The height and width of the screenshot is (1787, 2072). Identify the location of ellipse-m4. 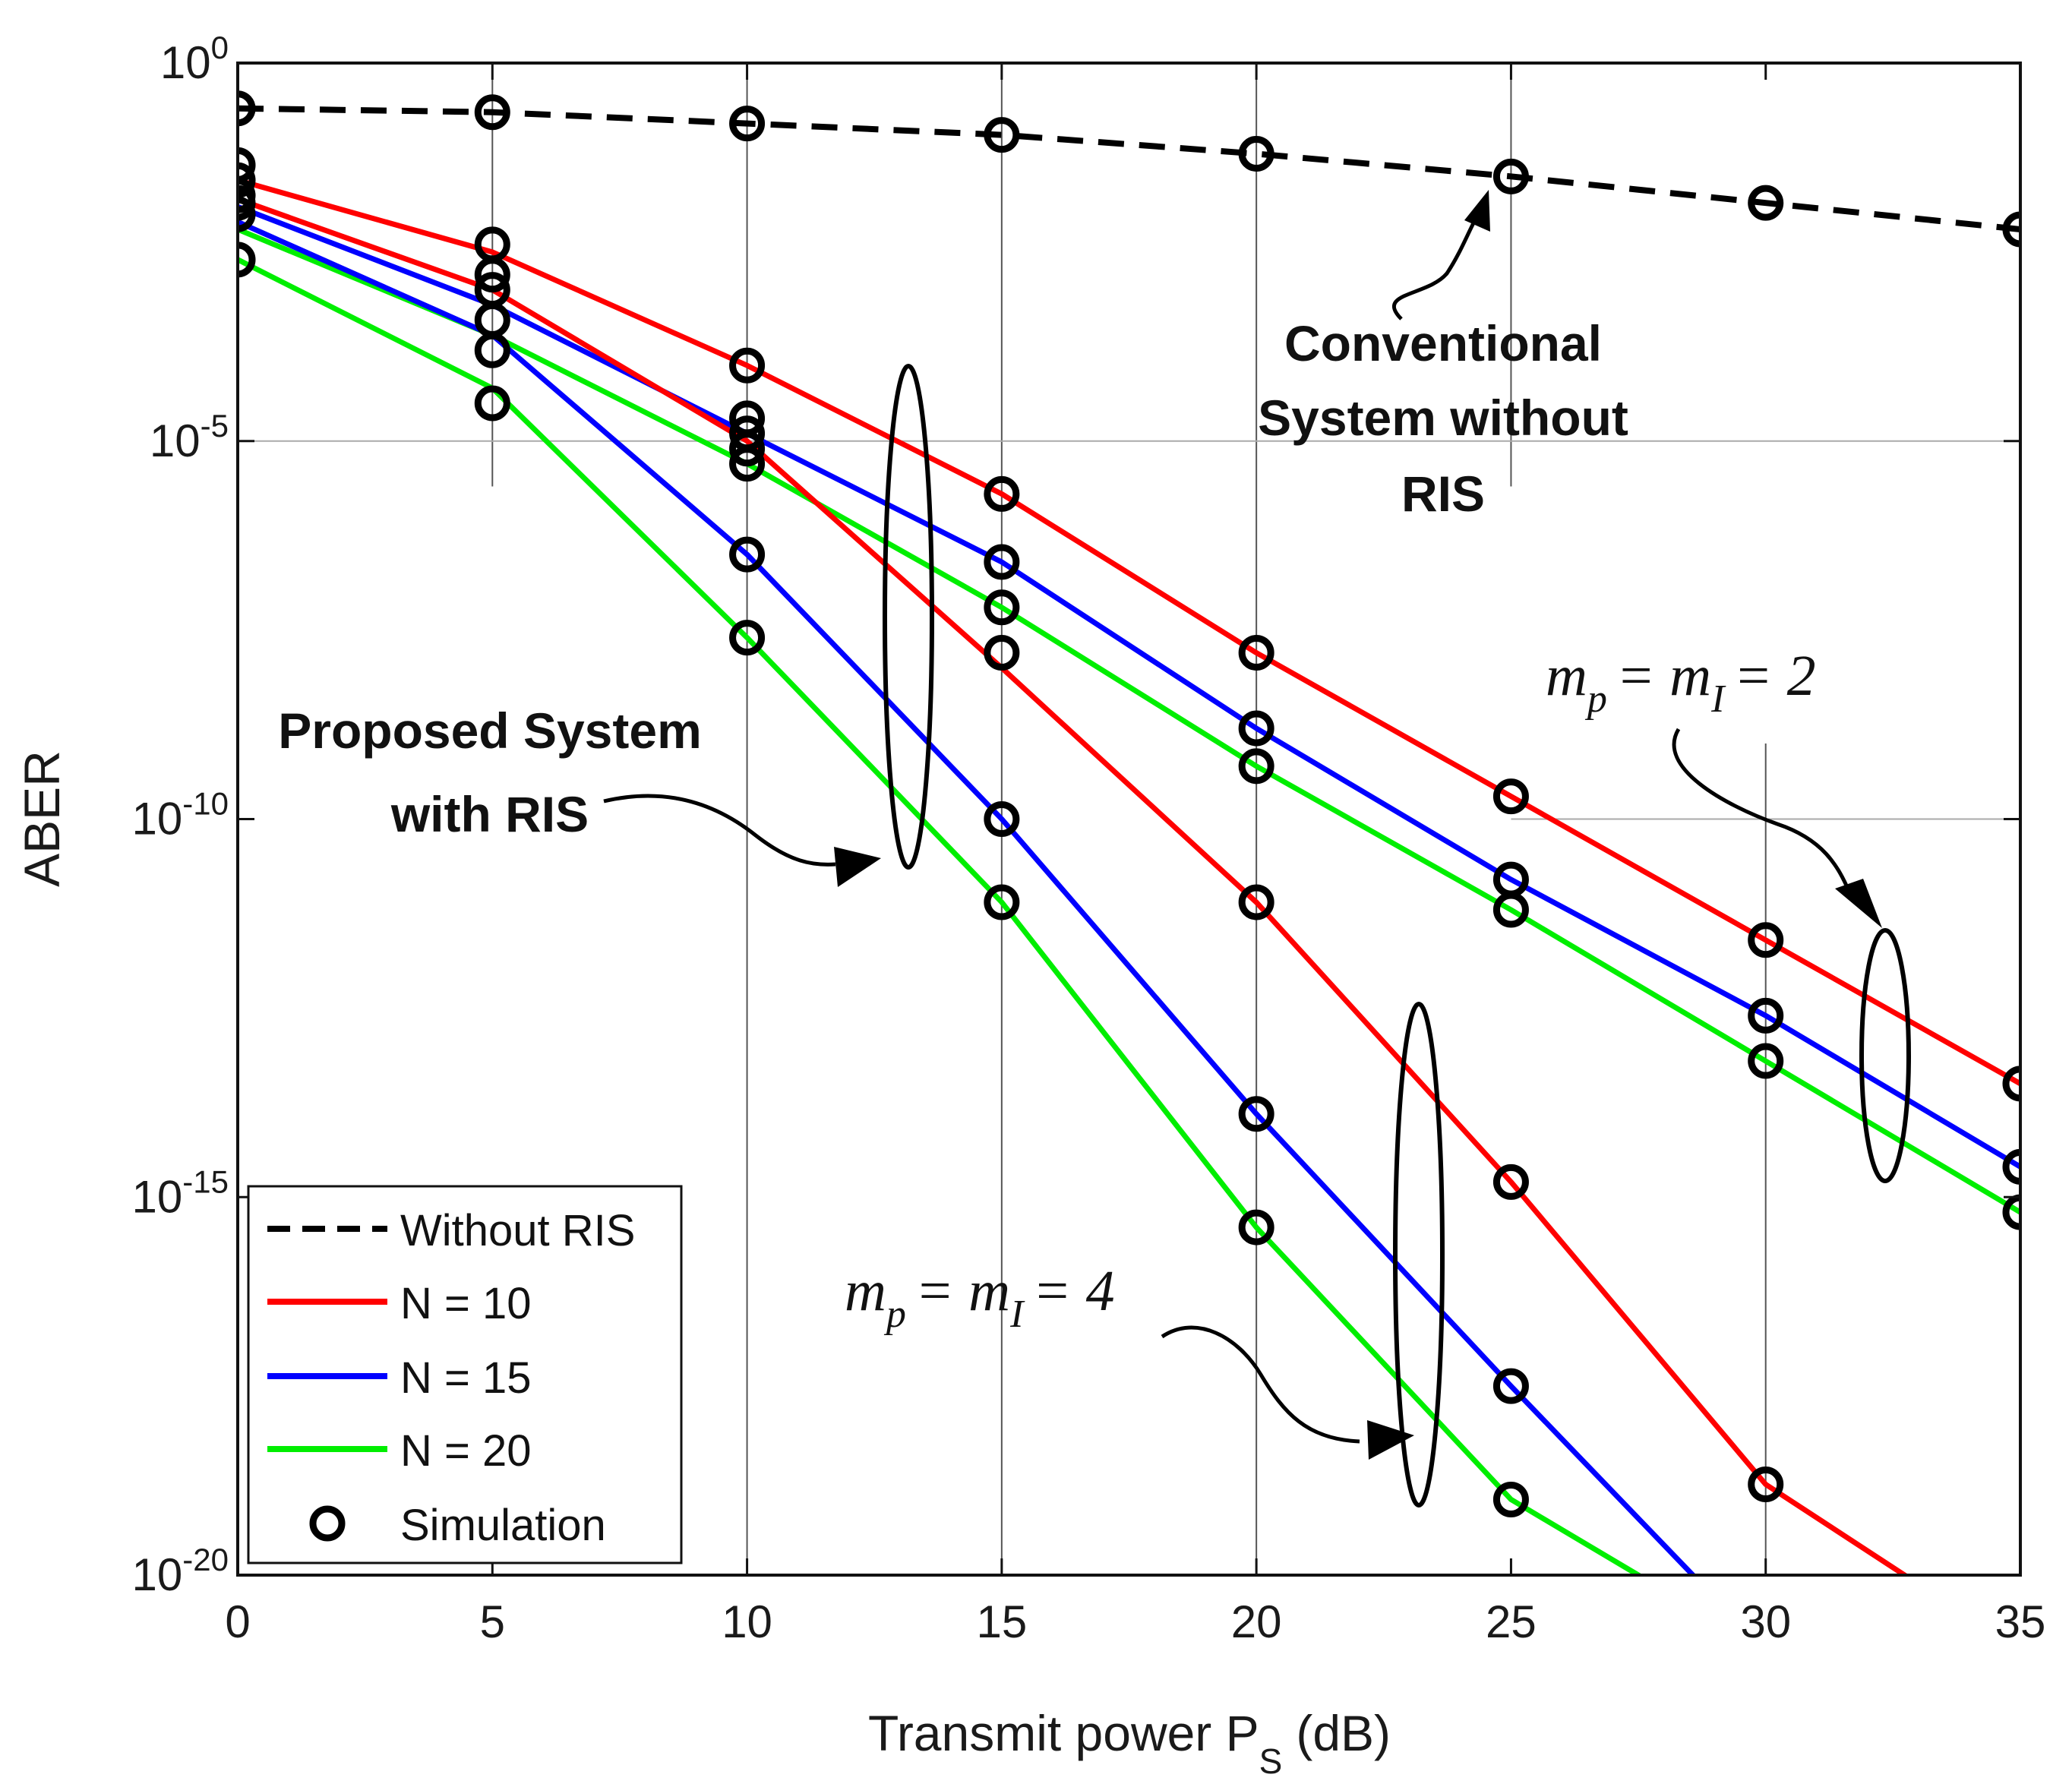
(1419, 1255).